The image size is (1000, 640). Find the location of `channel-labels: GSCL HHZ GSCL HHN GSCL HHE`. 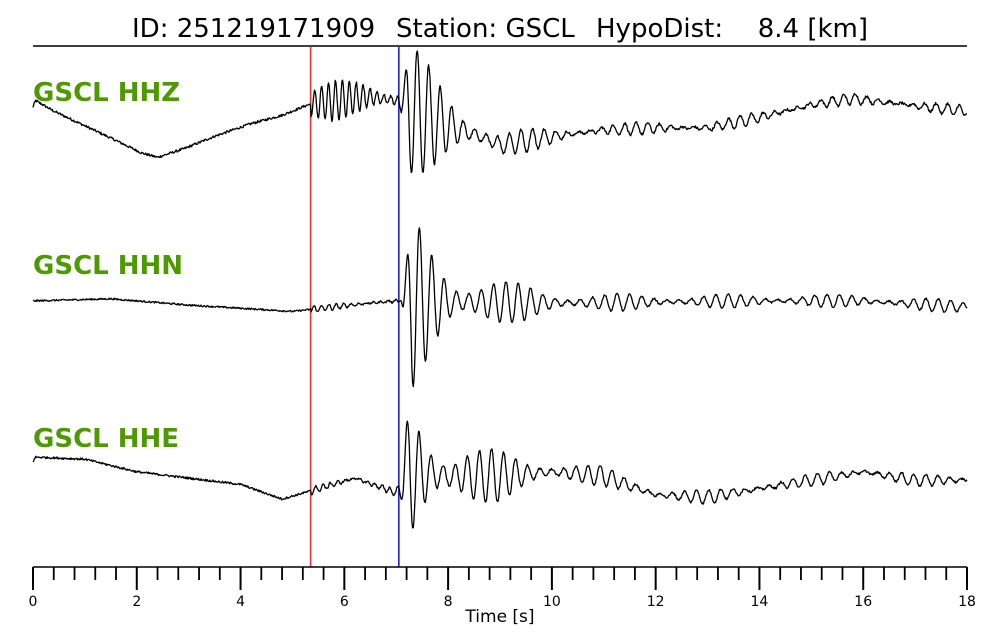

channel-labels: GSCL HHZ GSCL HHN GSCL HHE is located at coordinates (108, 266).